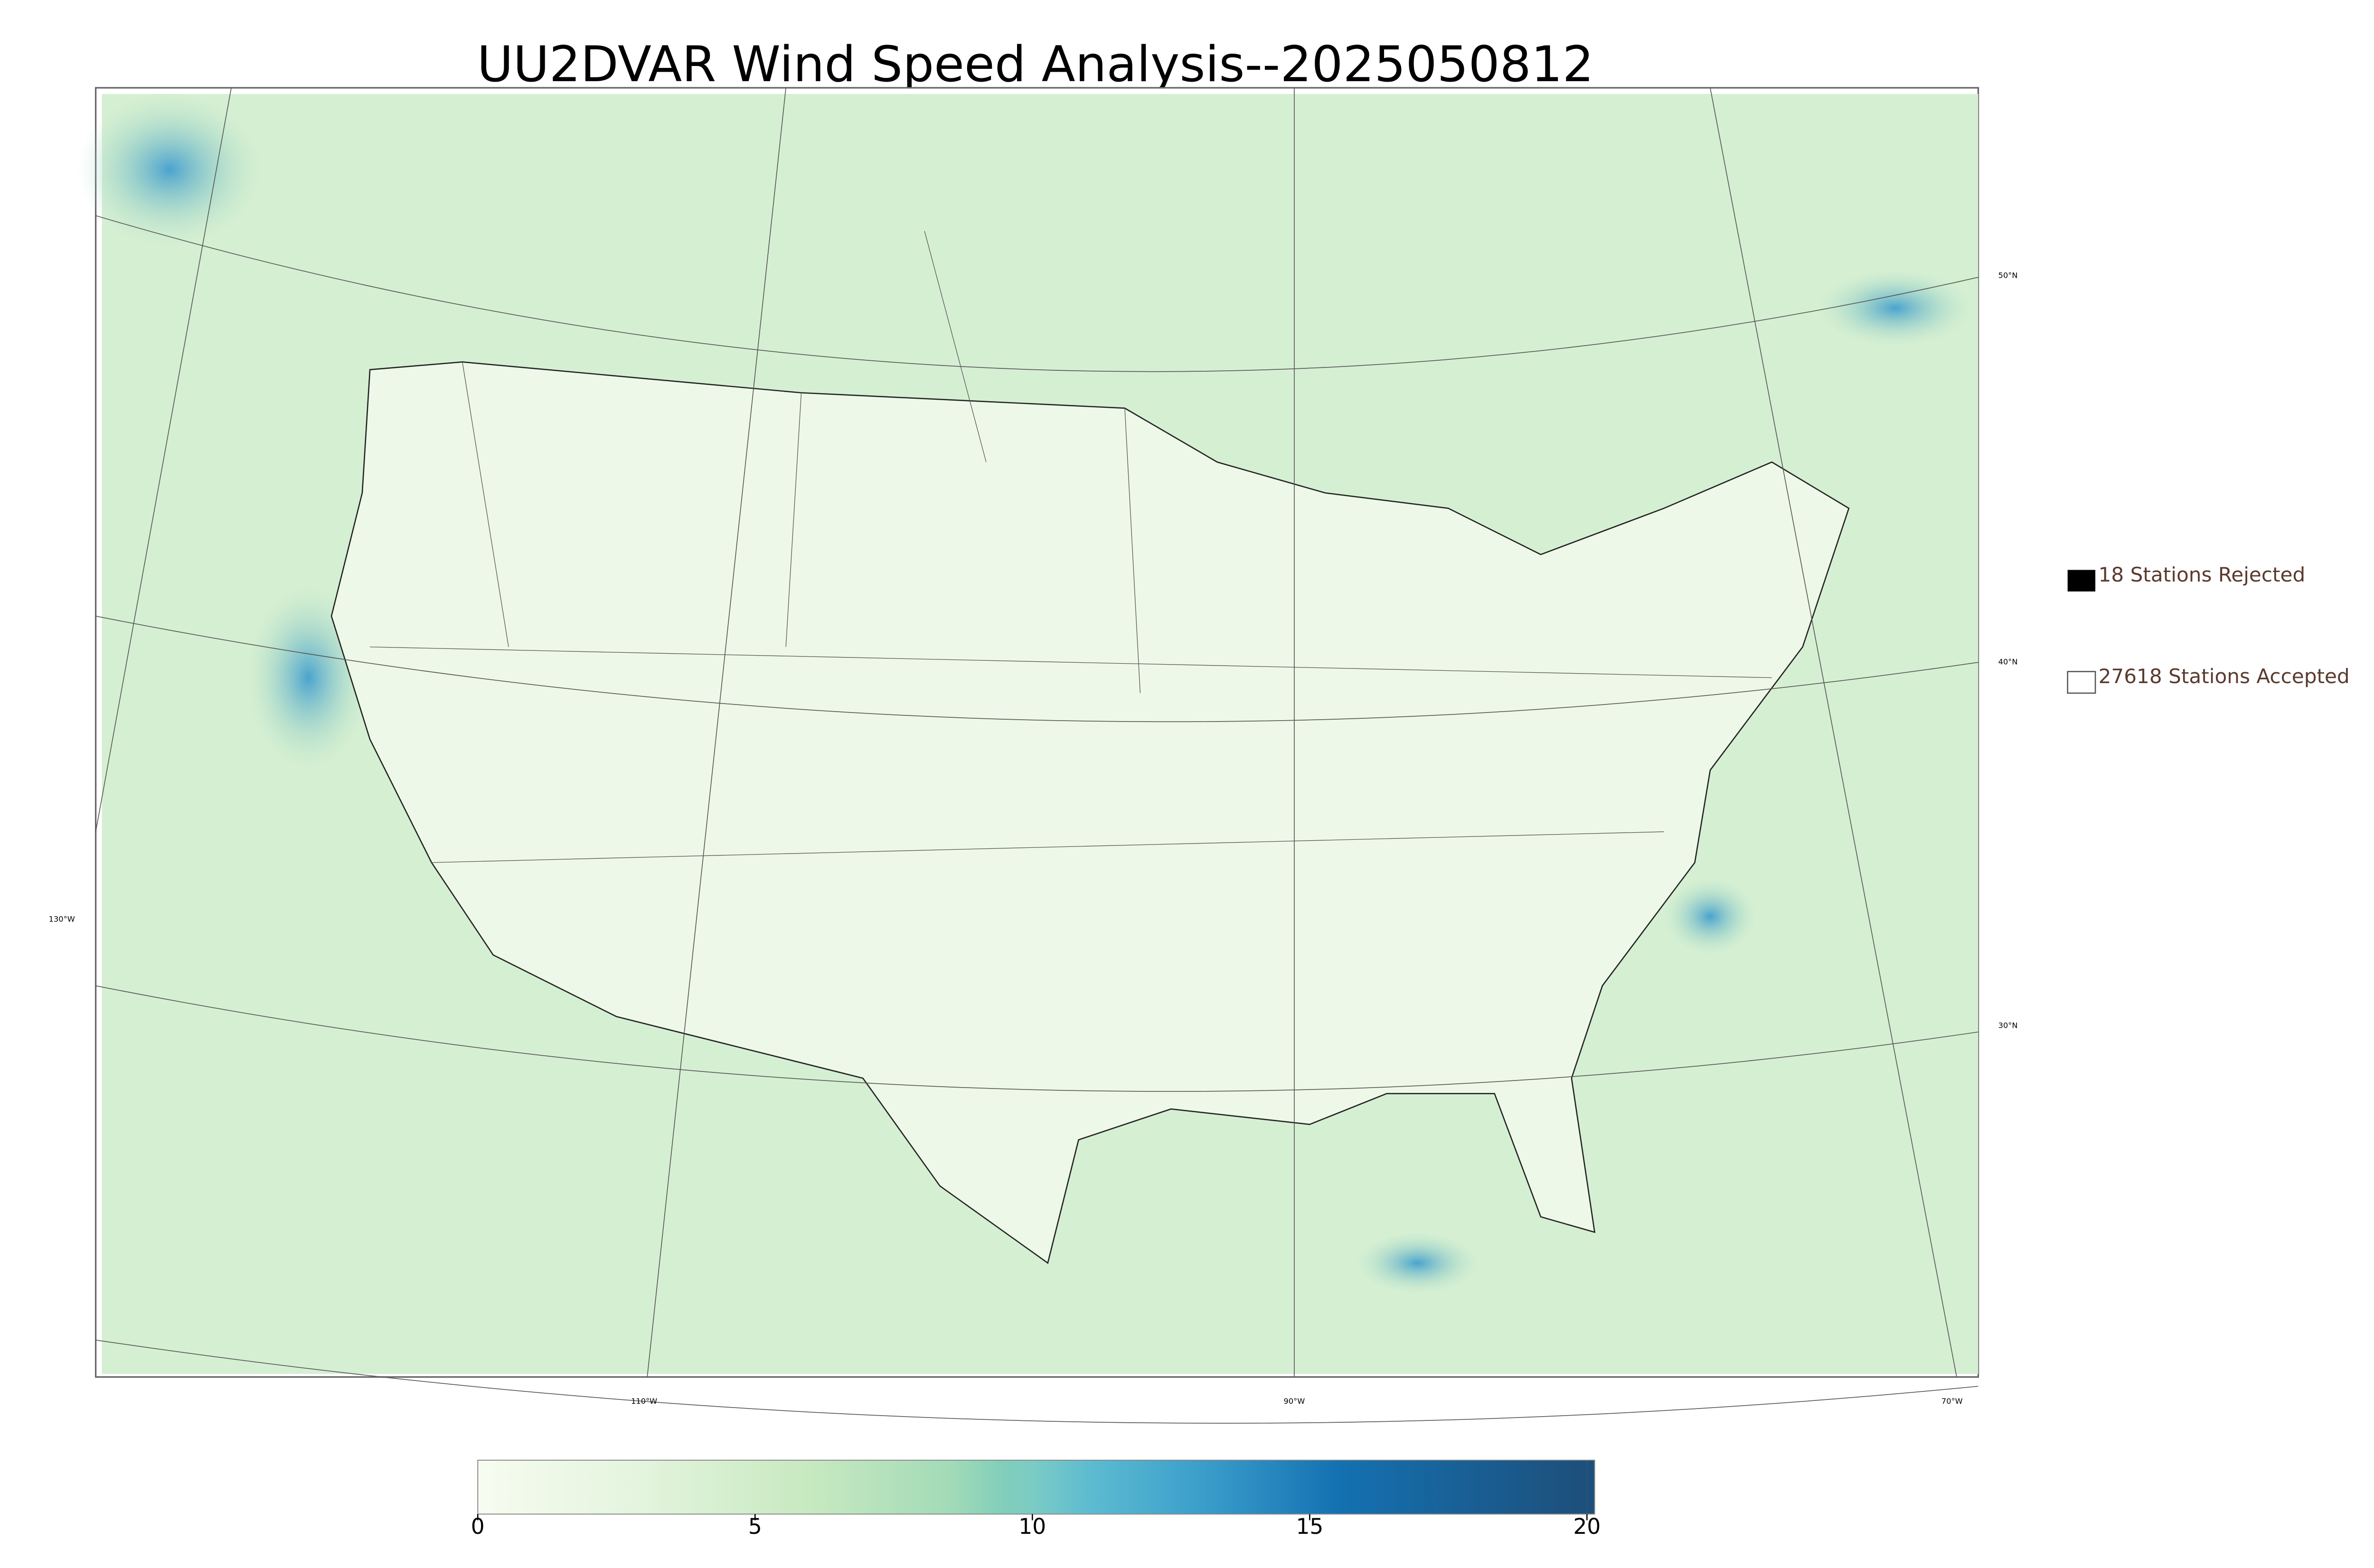 This screenshot has height=1568, width=2374. What do you see at coordinates (1035, 65) in the screenshot?
I see `map-title: UU2DVAR Wind Speed Analysis--2025050812` at bounding box center [1035, 65].